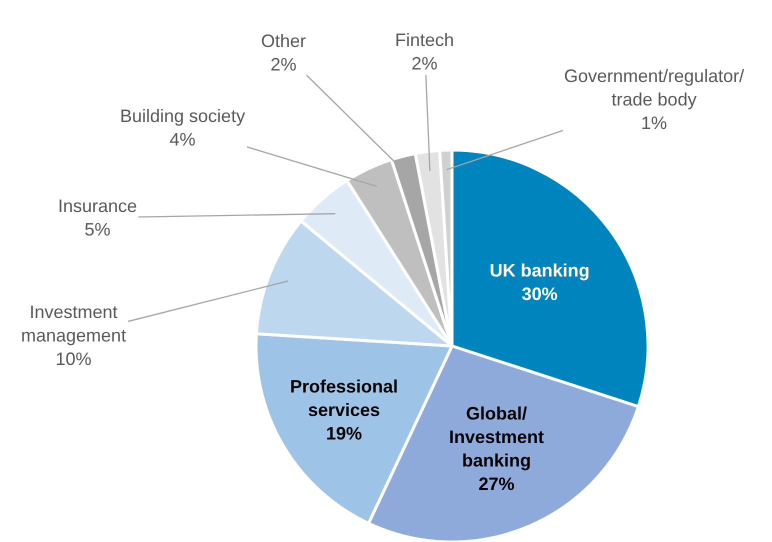  What do you see at coordinates (73, 324) in the screenshot?
I see `slice-label: Investment management` at bounding box center [73, 324].